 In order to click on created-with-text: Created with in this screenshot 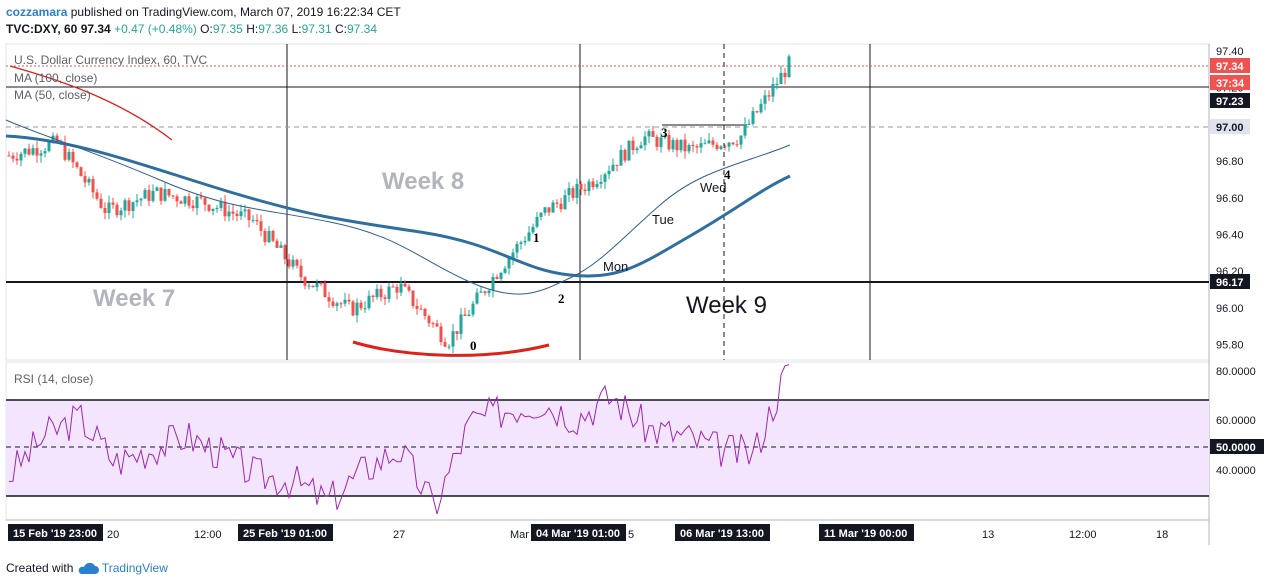, I will do `click(40, 568)`.